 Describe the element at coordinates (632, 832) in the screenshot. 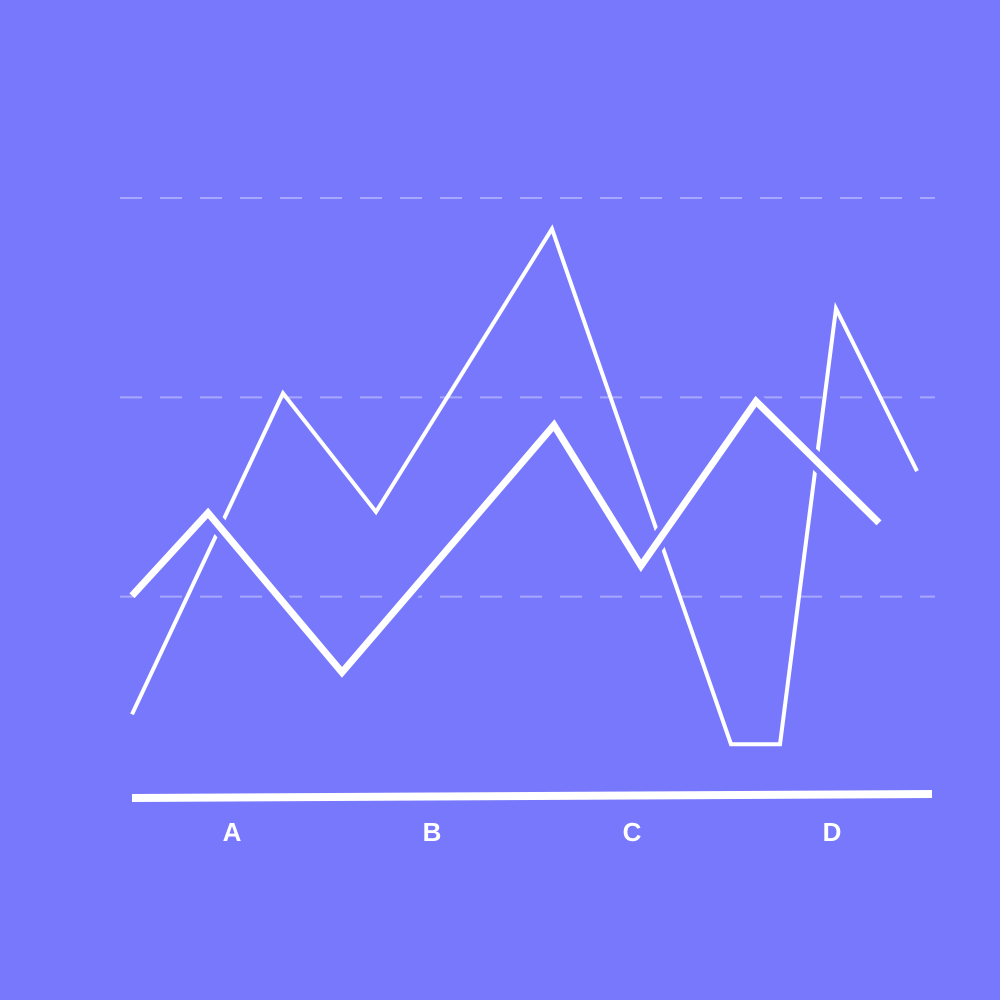

I see `x-tick-label: C` at that location.